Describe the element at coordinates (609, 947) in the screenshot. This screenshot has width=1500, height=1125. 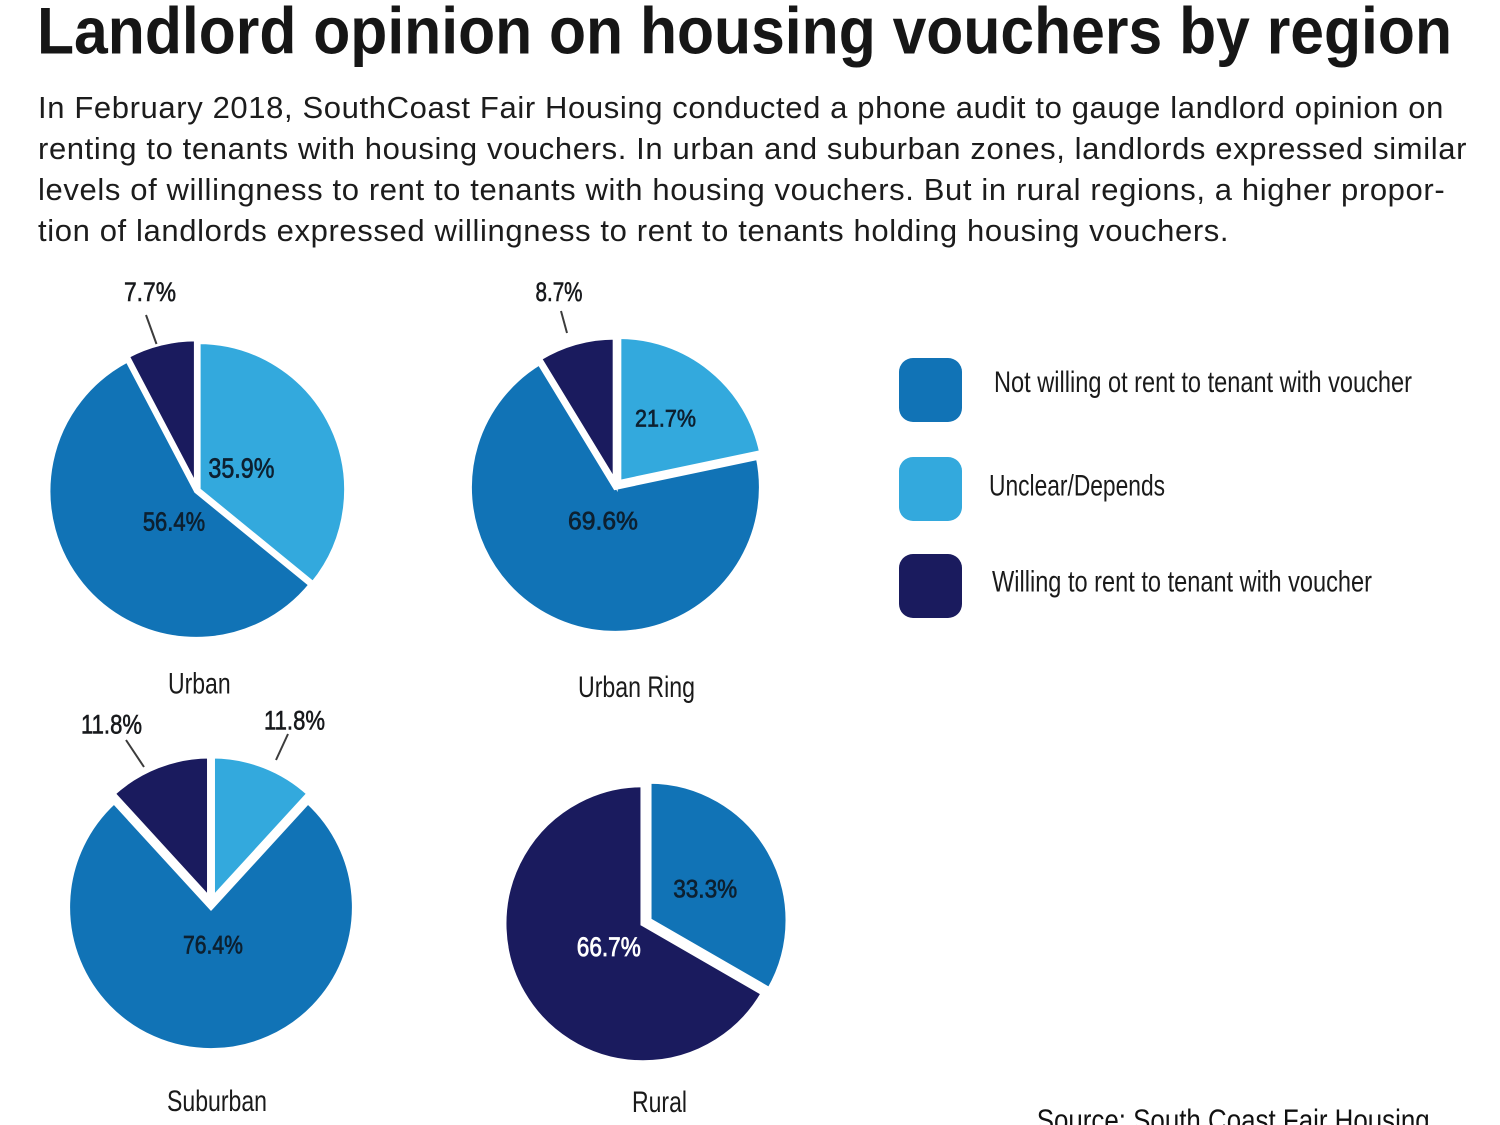
I see `svg-text: 66.7%` at that location.